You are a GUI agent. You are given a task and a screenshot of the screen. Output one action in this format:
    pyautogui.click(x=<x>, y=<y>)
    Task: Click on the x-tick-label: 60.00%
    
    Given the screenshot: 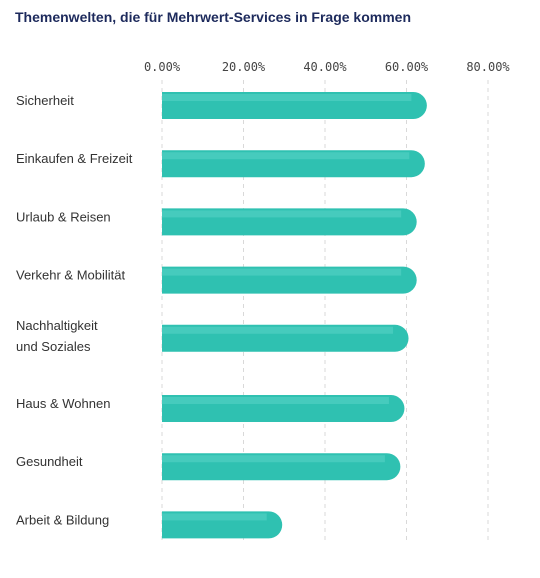 What is the action you would take?
    pyautogui.click(x=407, y=67)
    